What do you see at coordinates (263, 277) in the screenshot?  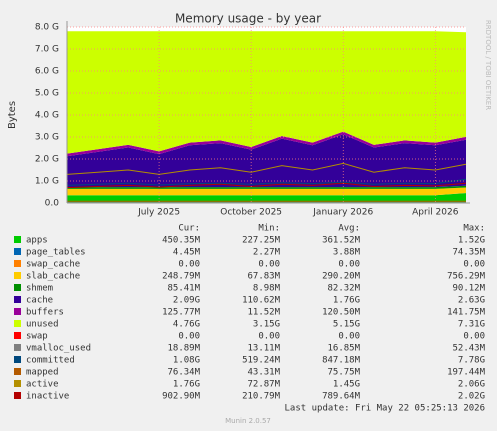 I see `stat-value: 67.83M` at bounding box center [263, 277].